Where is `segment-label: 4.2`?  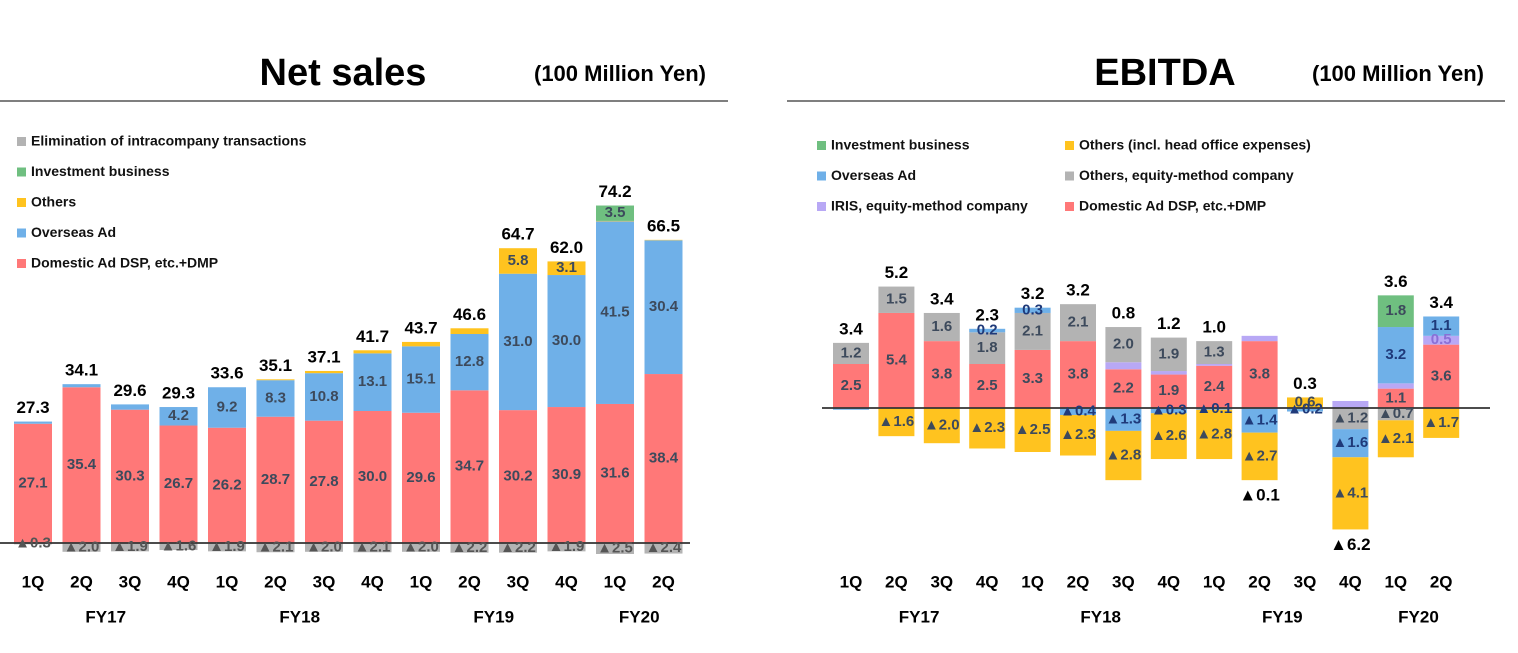 segment-label: 4.2 is located at coordinates (178, 415).